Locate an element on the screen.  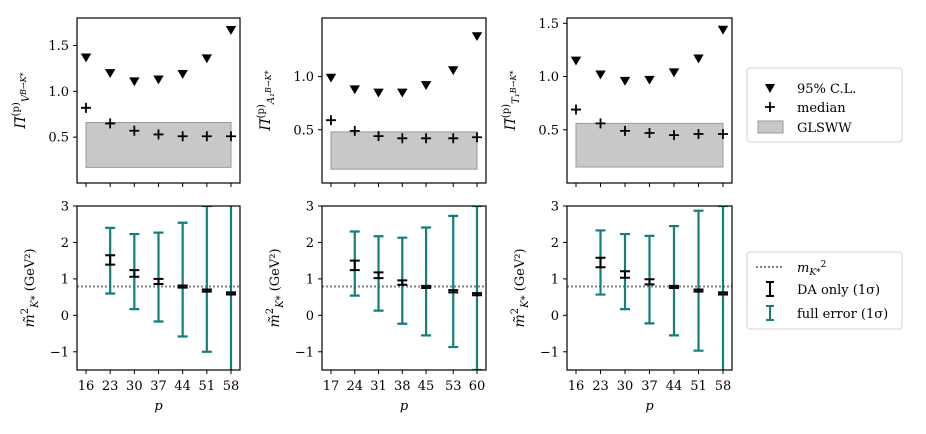
x-tick-label: 17 is located at coordinates (331, 386).